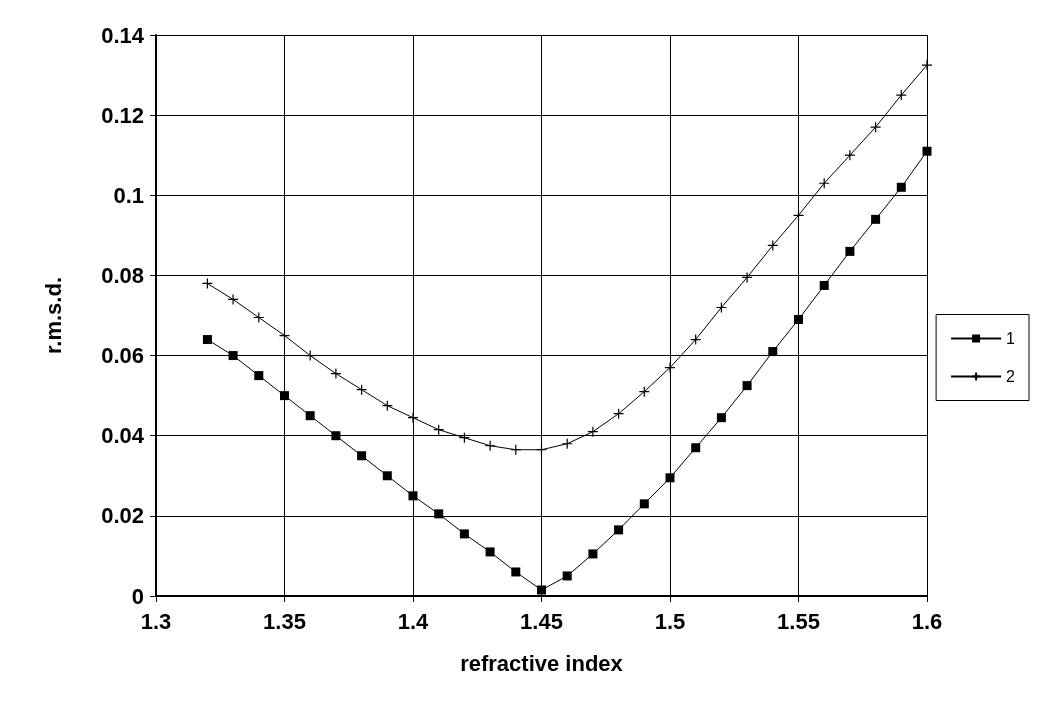  What do you see at coordinates (53, 315) in the screenshot?
I see `y-axis-title: r.m.s.d.` at bounding box center [53, 315].